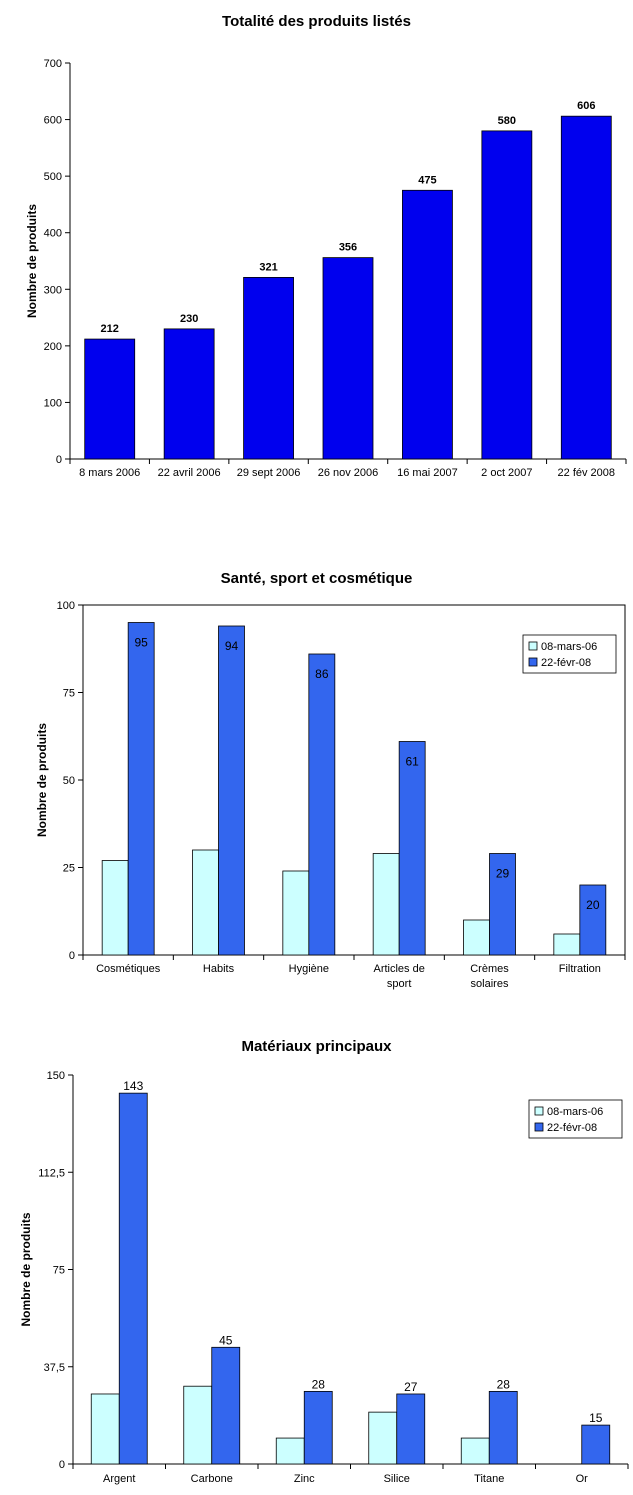 The height and width of the screenshot is (1495, 633). What do you see at coordinates (411, 1387) in the screenshot?
I see `data-label: 27` at bounding box center [411, 1387].